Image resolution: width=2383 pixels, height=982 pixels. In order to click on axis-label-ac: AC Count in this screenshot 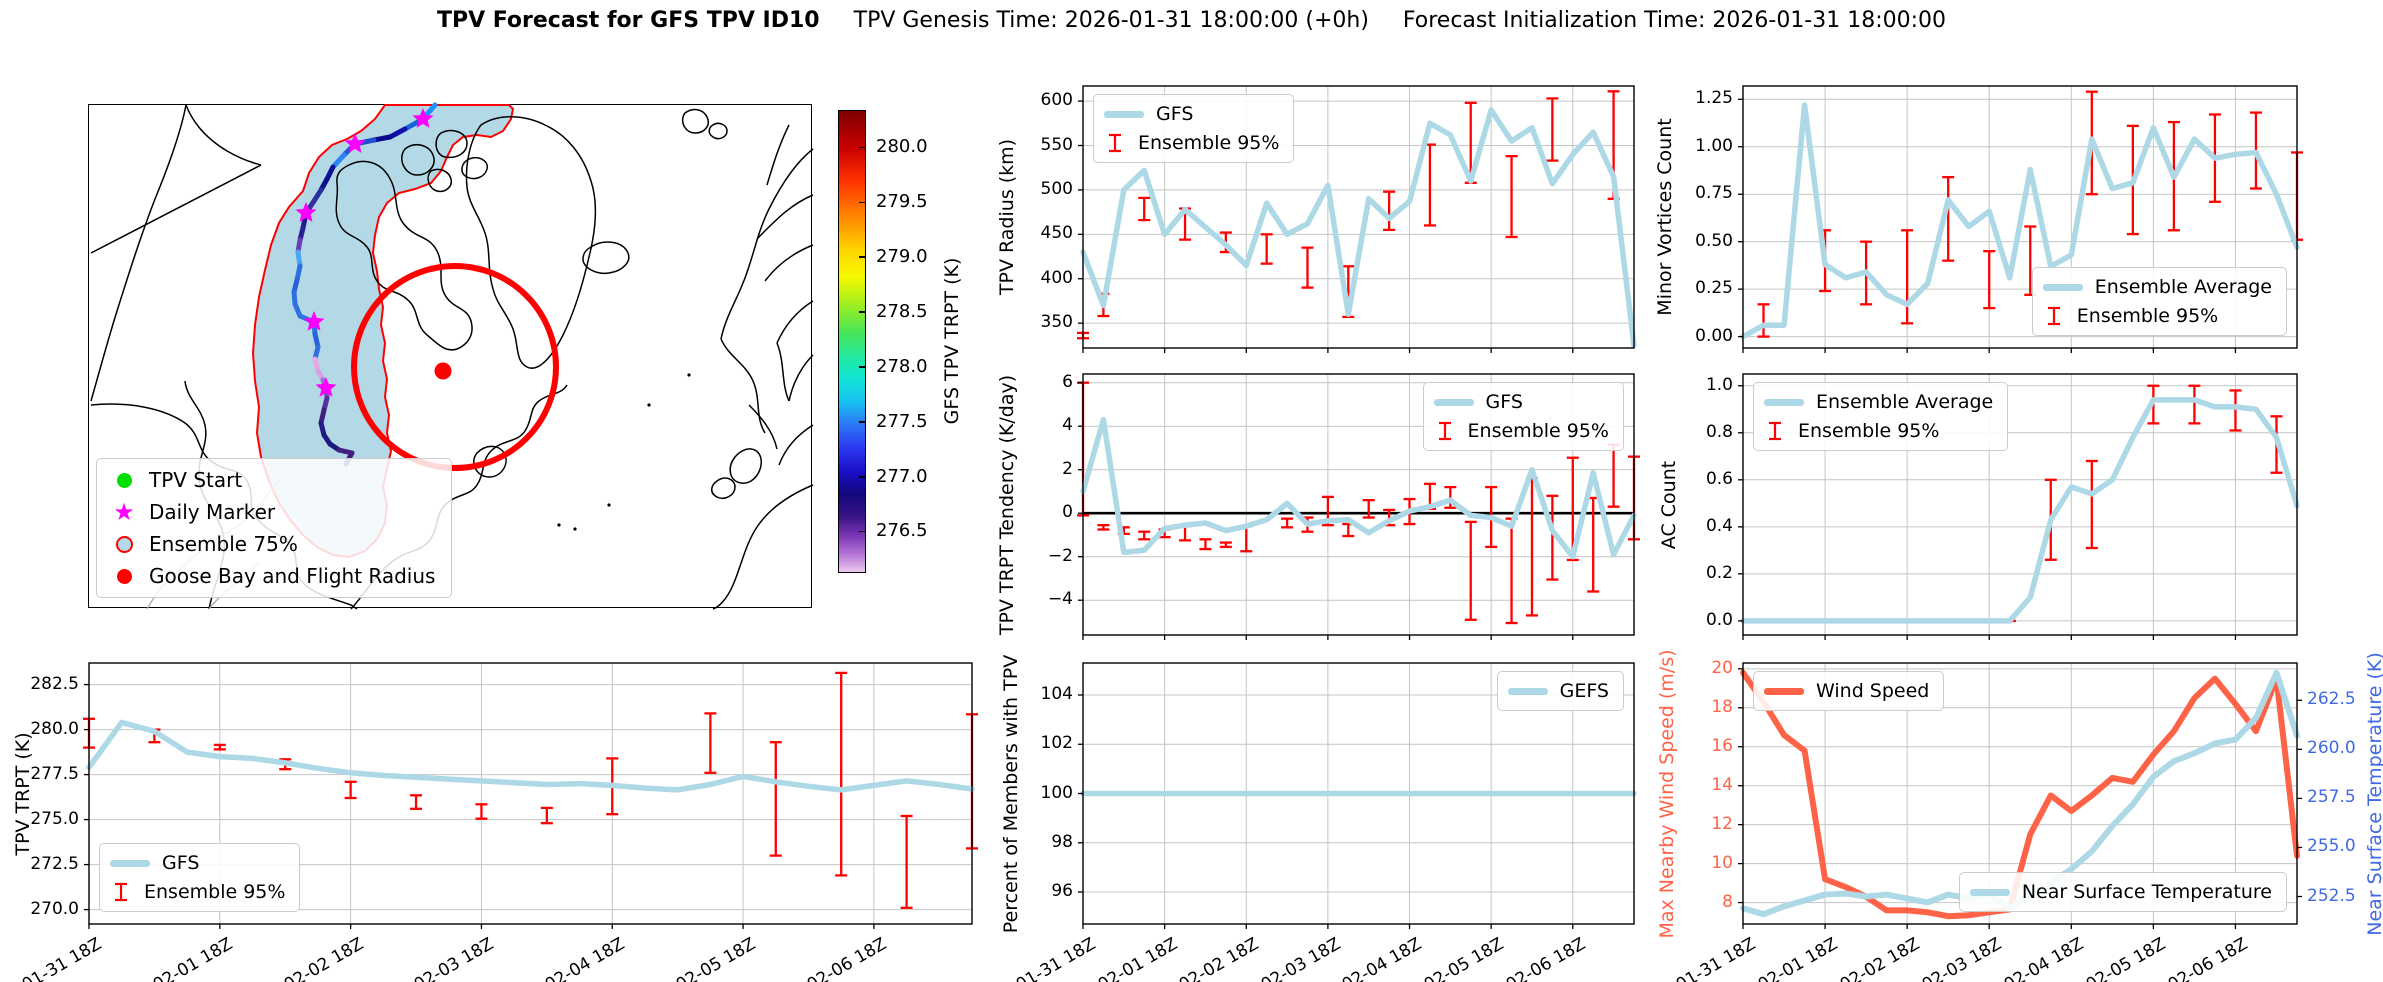, I will do `click(1669, 504)`.